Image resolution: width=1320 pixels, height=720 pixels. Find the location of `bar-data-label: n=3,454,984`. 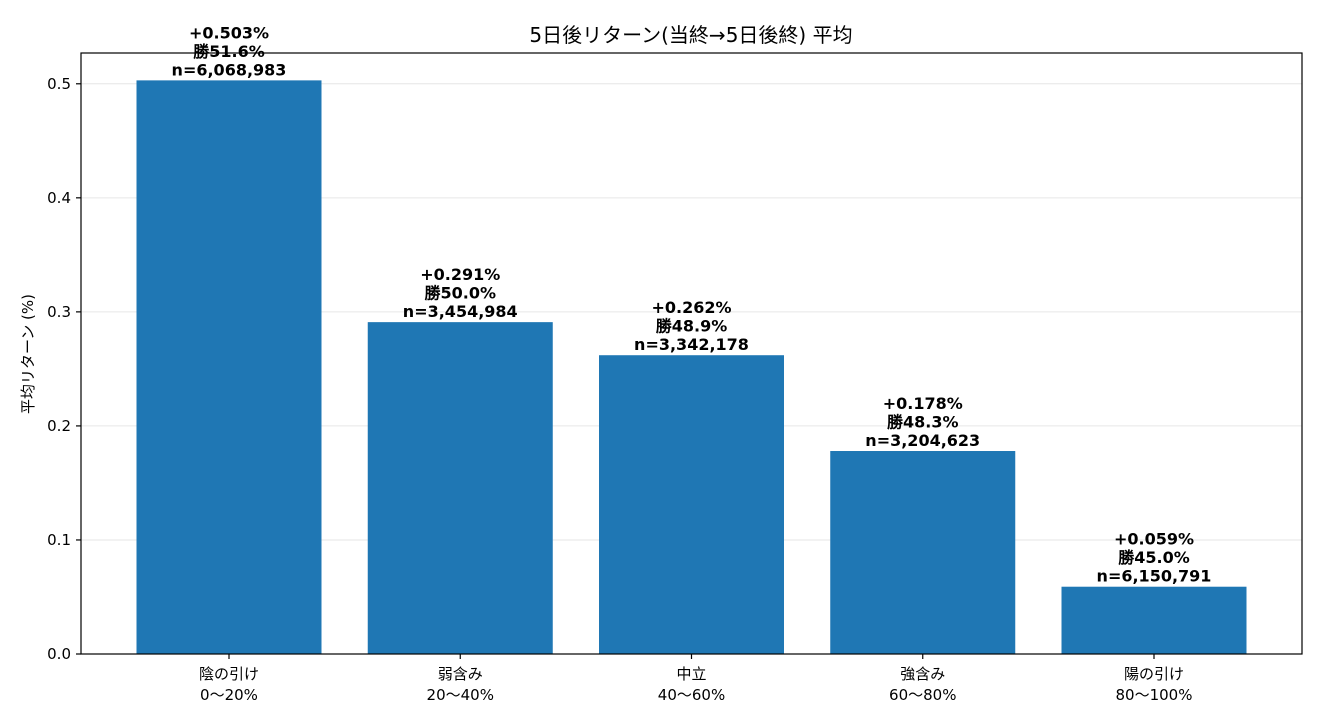

bar-data-label: n=3,454,984 is located at coordinates (460, 311).